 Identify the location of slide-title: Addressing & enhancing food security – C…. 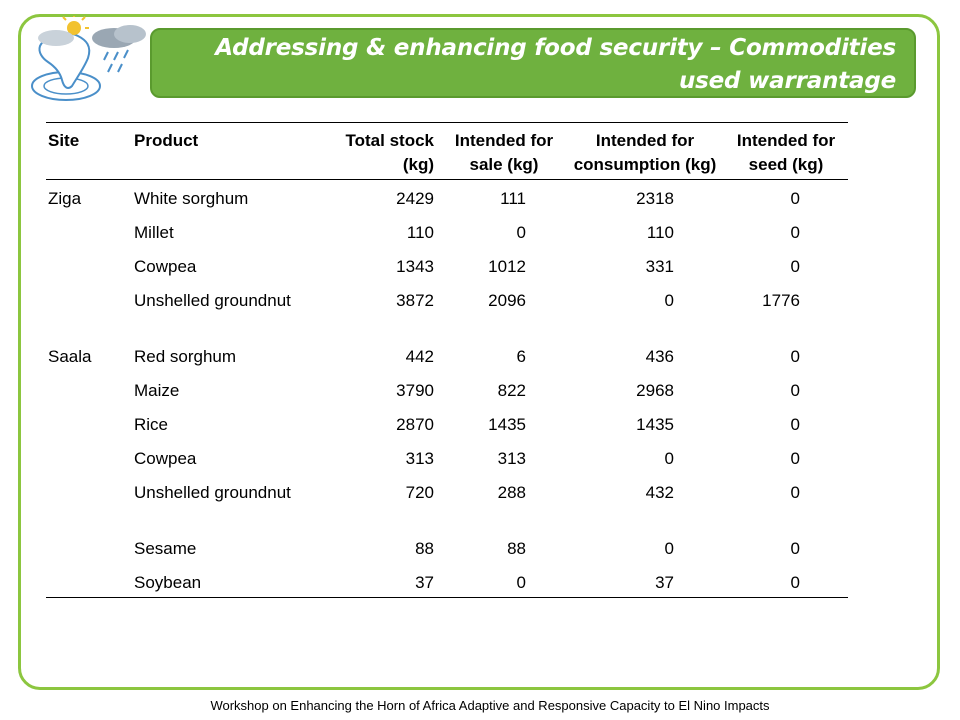
(555, 64).